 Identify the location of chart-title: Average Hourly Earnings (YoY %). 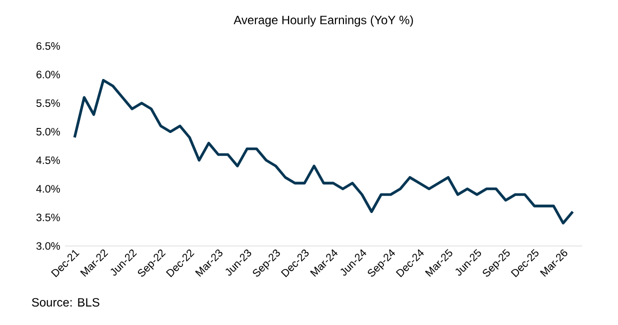
(323, 21).